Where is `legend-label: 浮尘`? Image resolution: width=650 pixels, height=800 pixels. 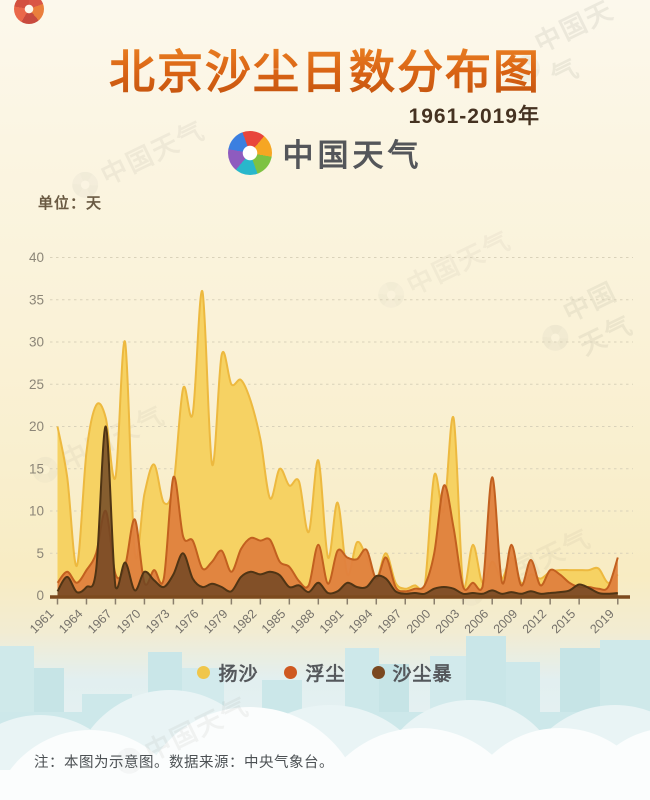
legend-label: 浮尘 is located at coordinates (325, 674).